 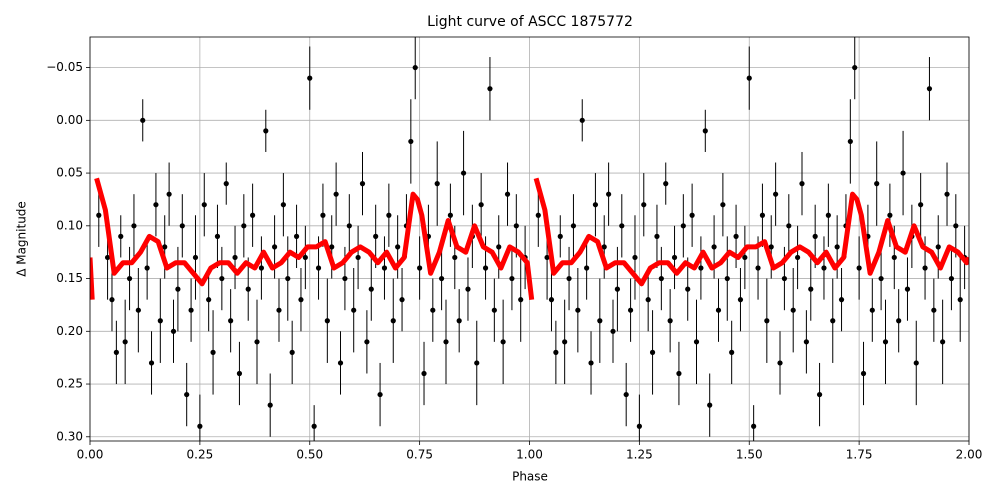 I want to click on x-tick-label: 0.75, so click(x=419, y=455).